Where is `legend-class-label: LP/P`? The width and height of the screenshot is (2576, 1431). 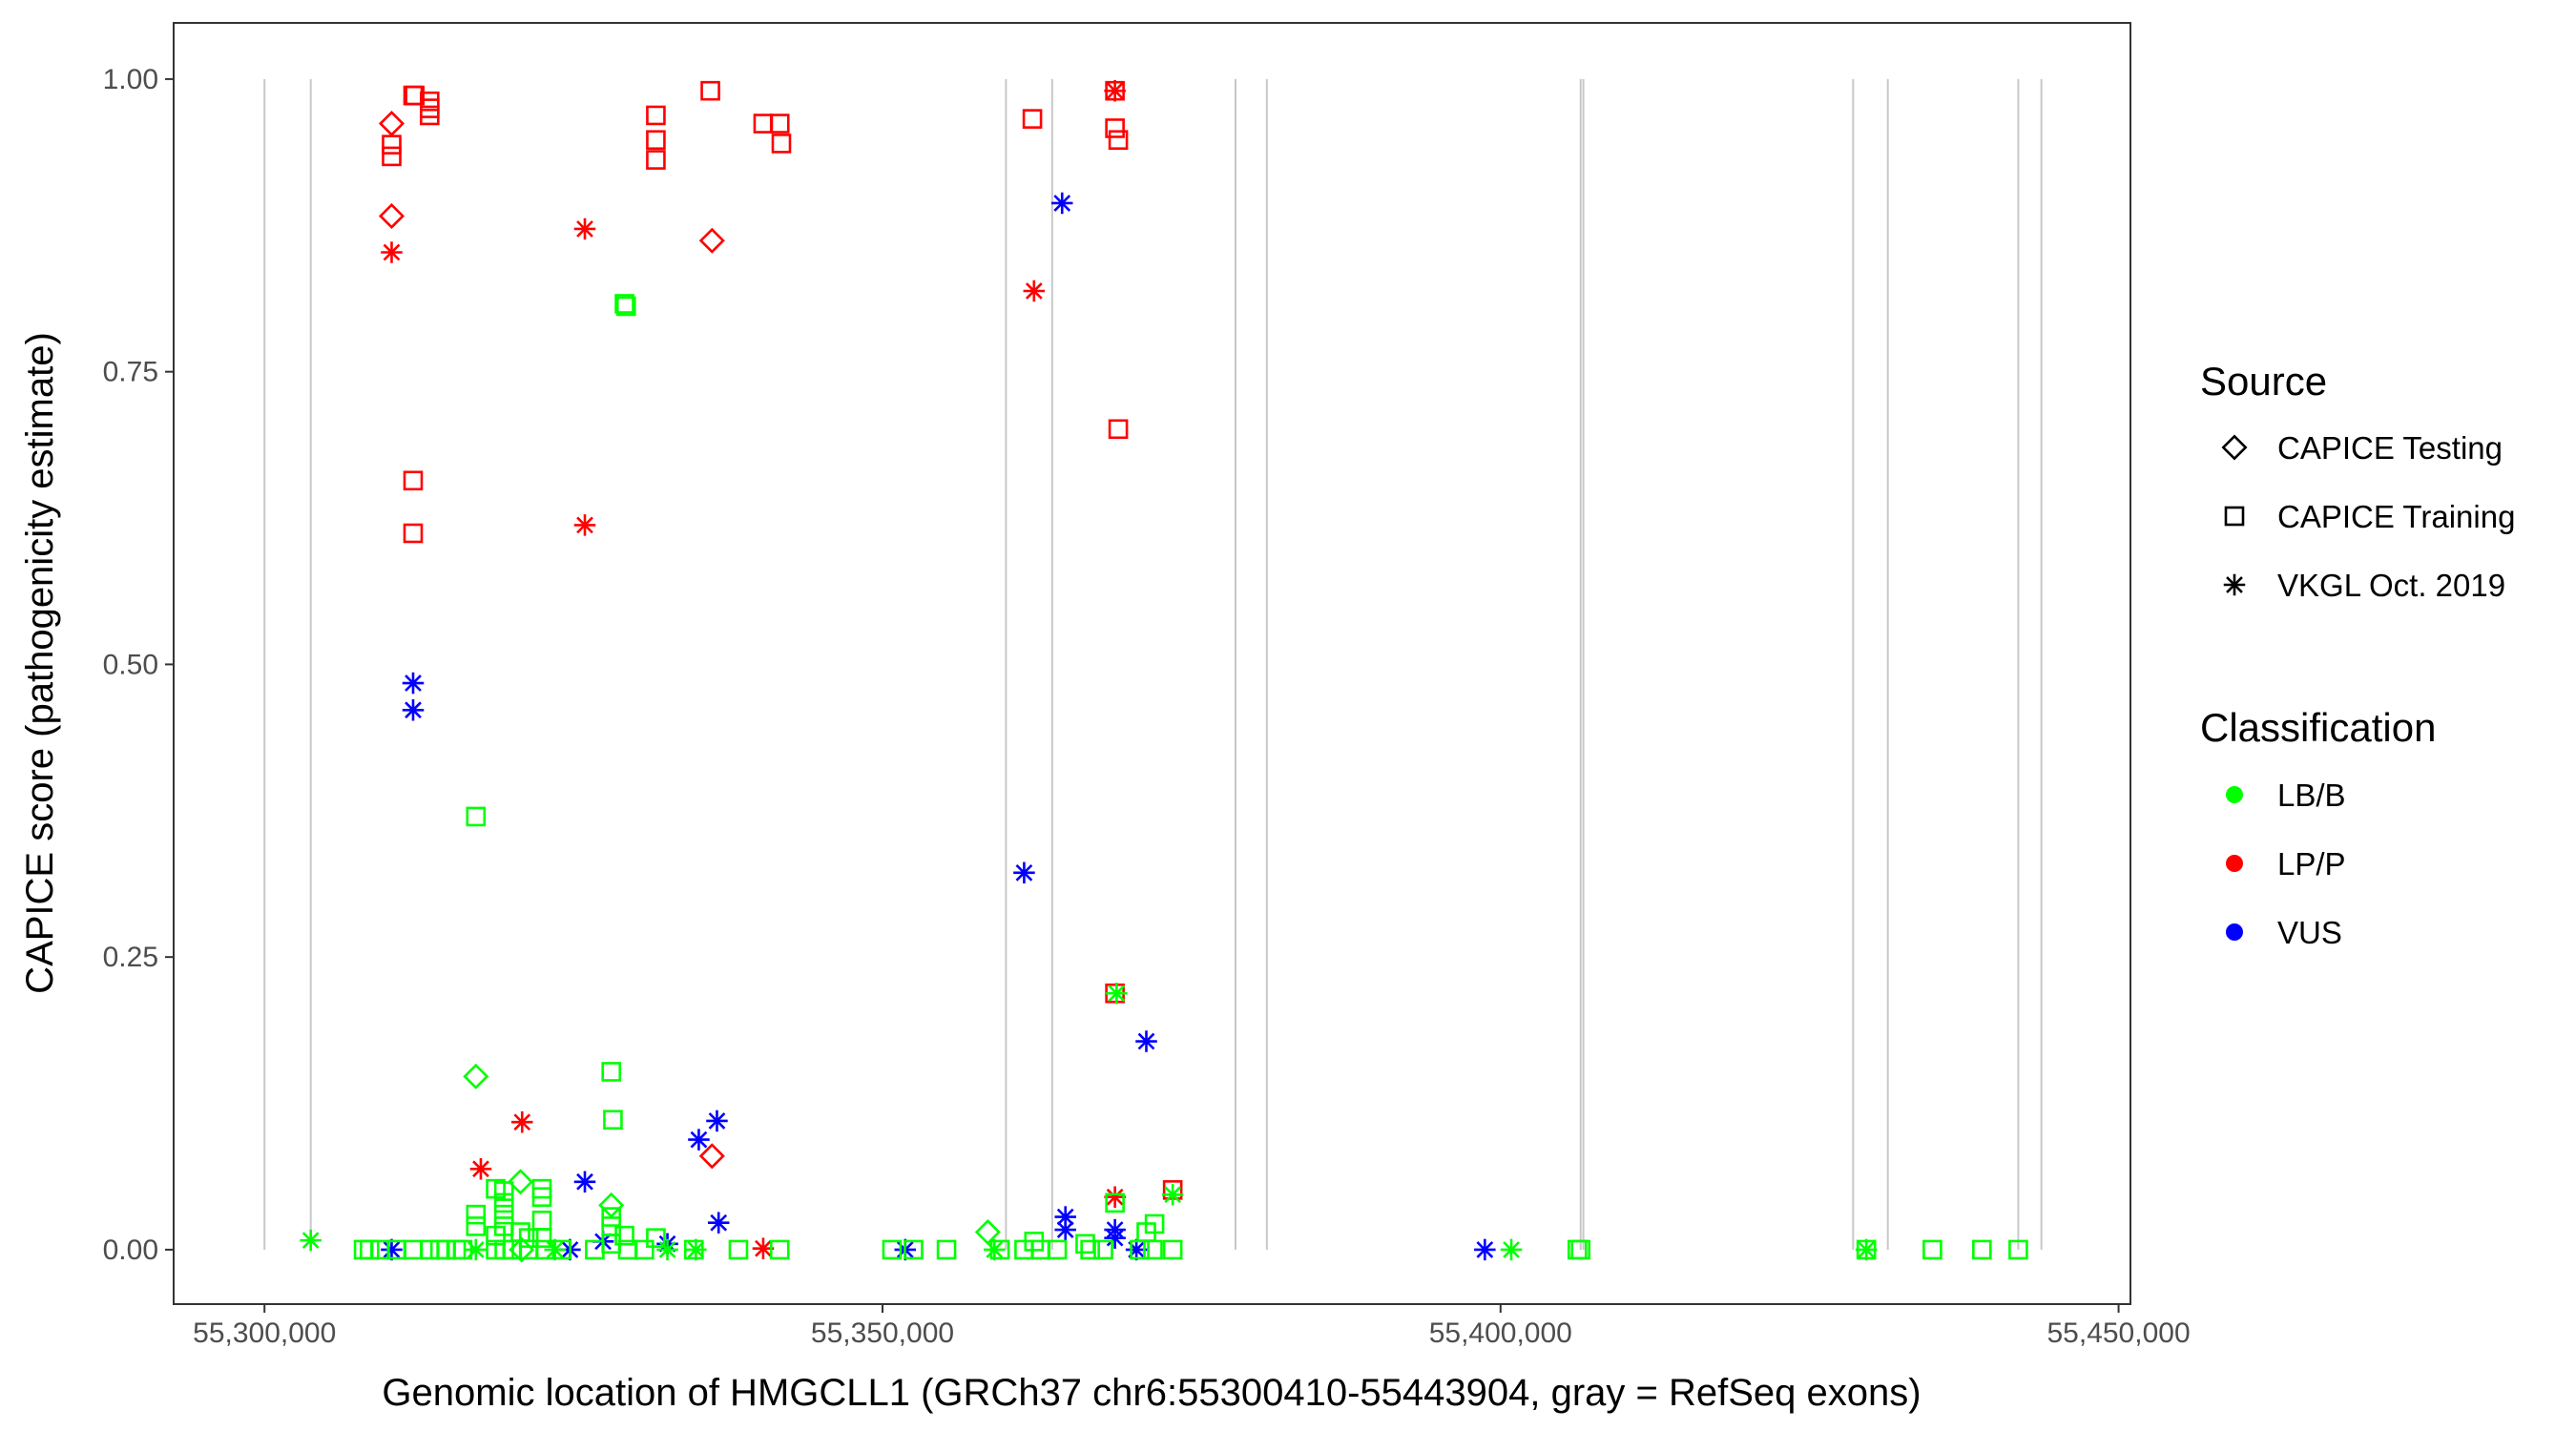
legend-class-label: LP/P is located at coordinates (2311, 863).